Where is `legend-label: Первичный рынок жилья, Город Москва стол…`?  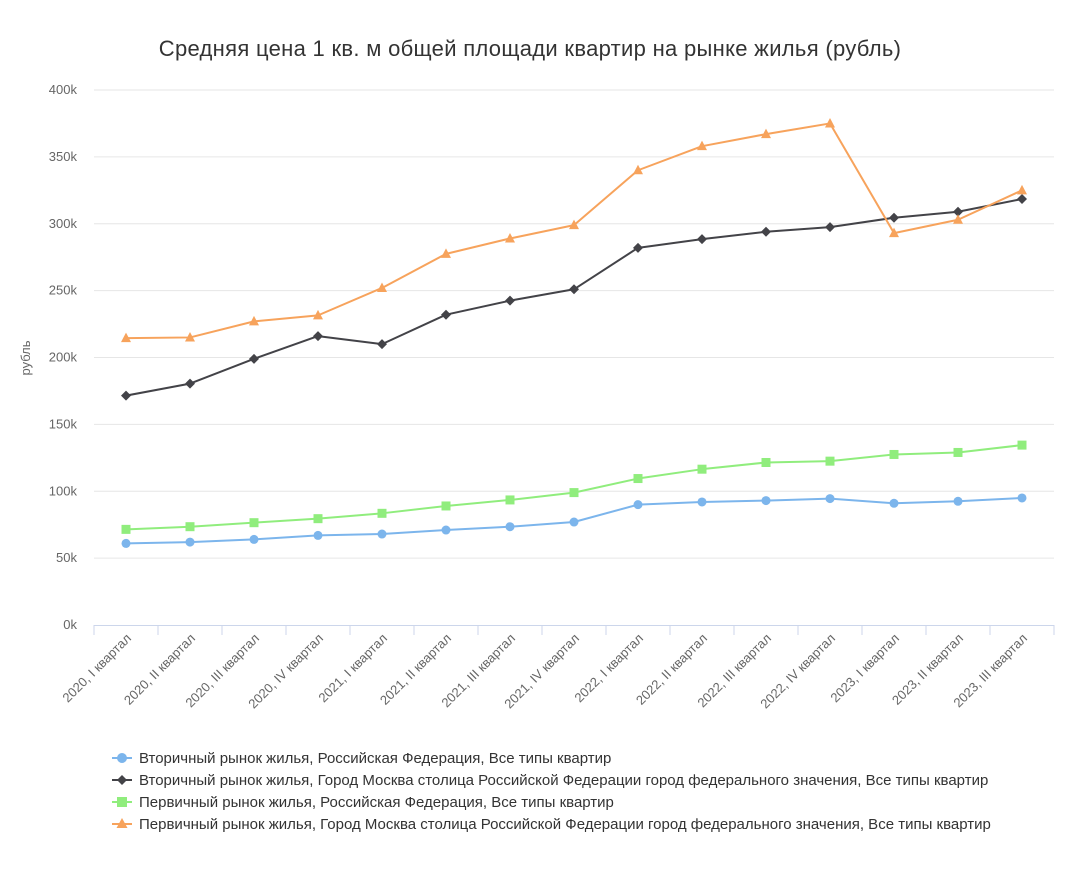
legend-label: Первичный рынок жилья, Город Москва стол… is located at coordinates (565, 824).